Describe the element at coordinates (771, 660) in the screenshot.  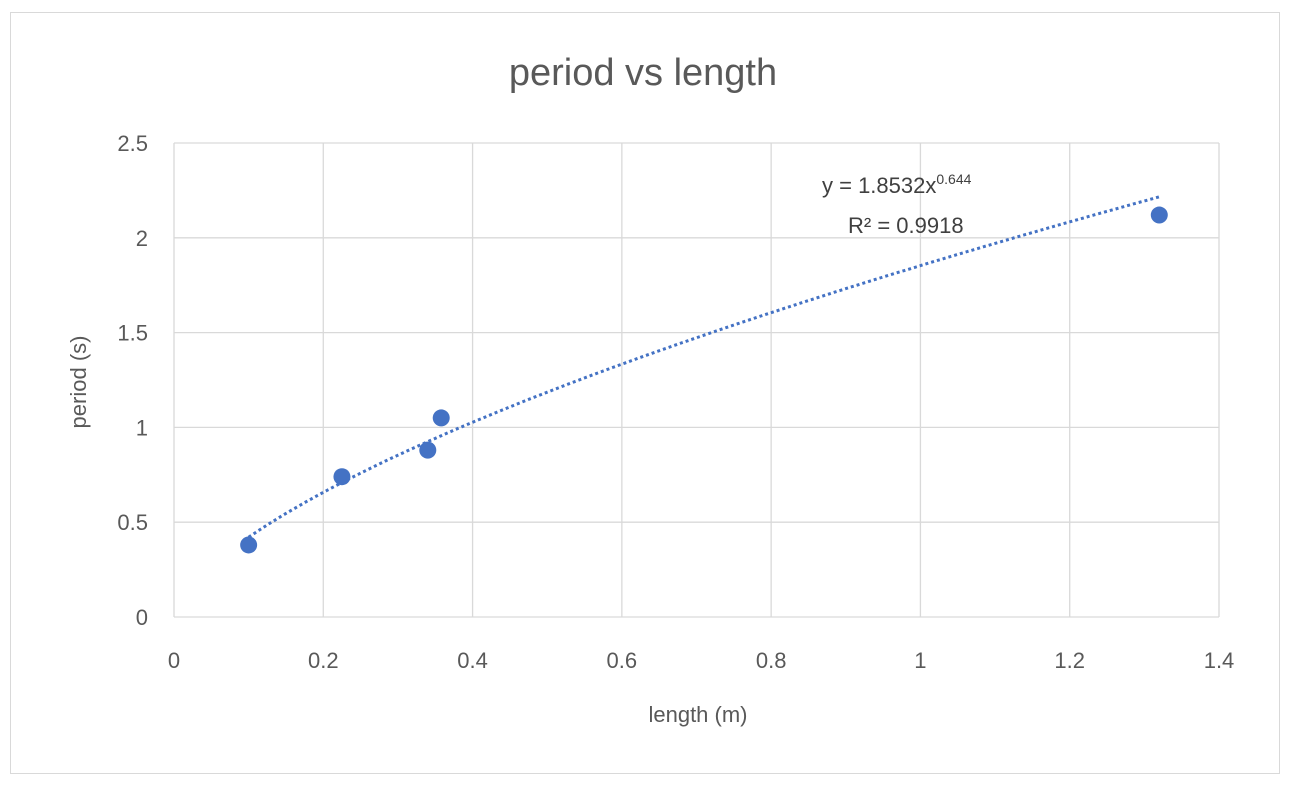
I see `x-tick-label: 0.8` at that location.